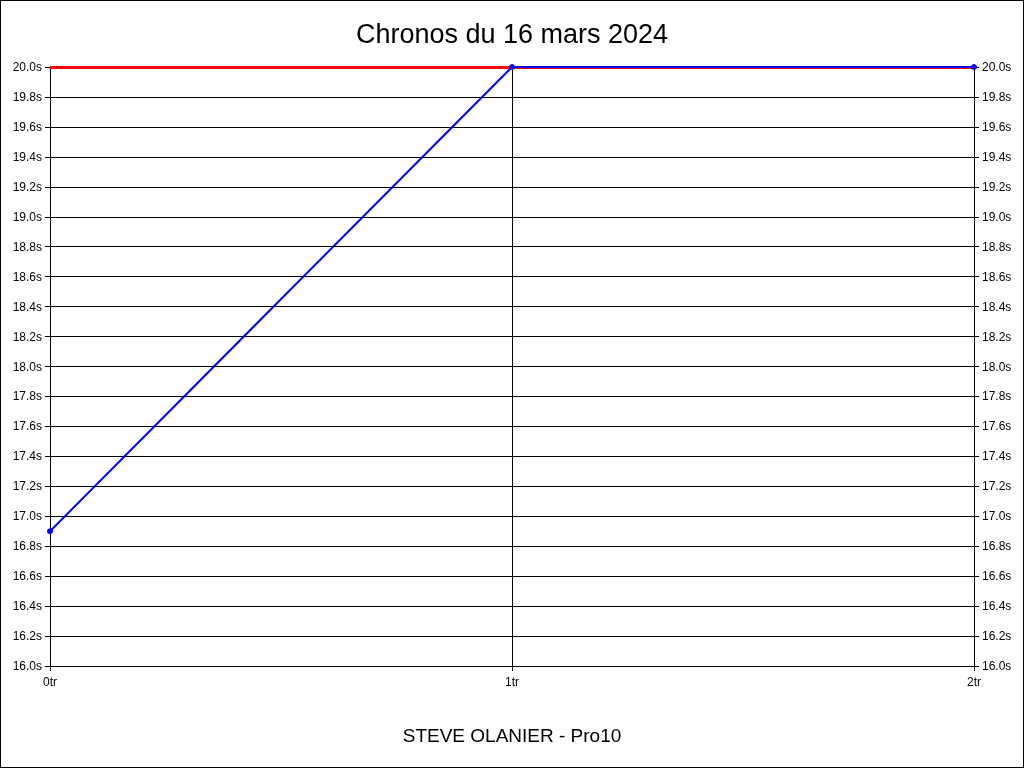  I want to click on y2-tick-label: 17.2s, so click(997, 486).